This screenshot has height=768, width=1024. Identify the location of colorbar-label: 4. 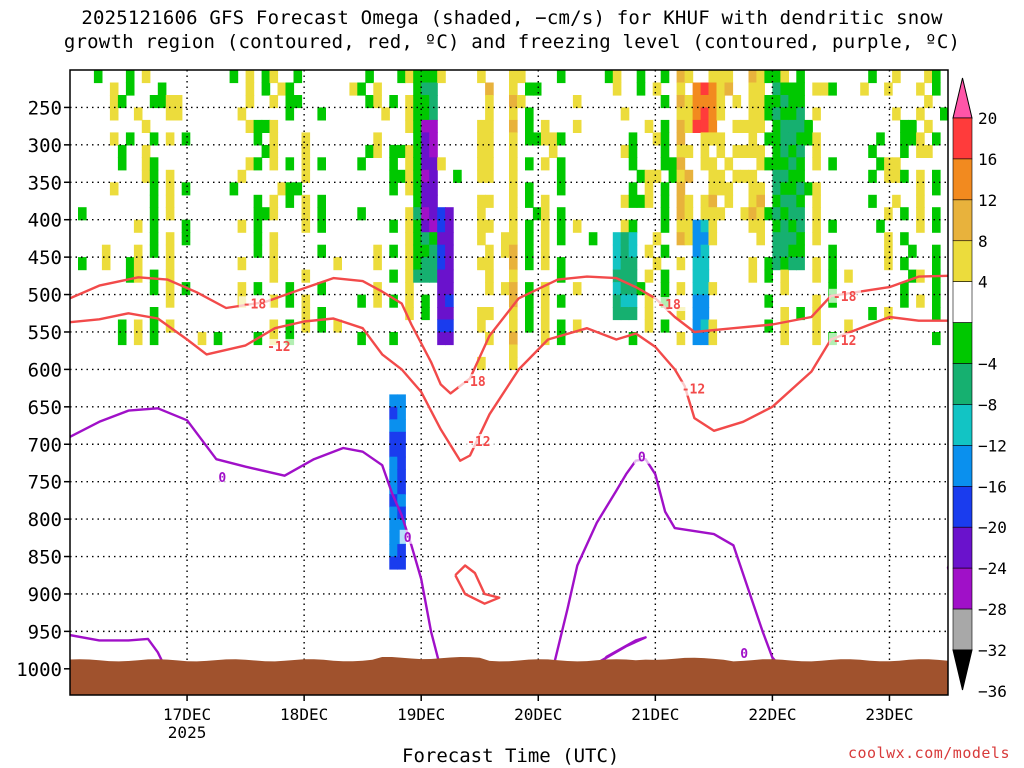
(983, 282).